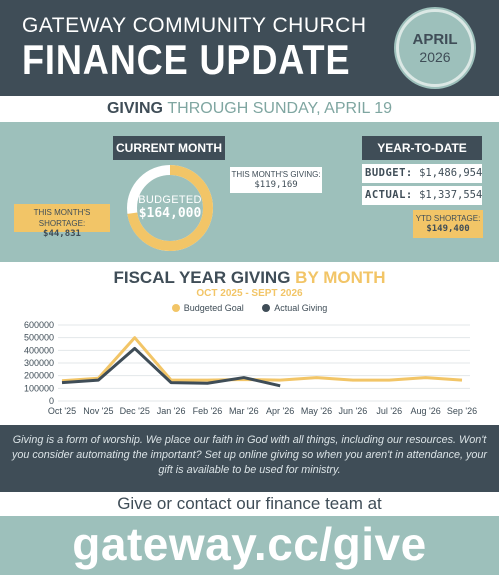 The width and height of the screenshot is (499, 575). I want to click on budget-donut, so click(170, 208).